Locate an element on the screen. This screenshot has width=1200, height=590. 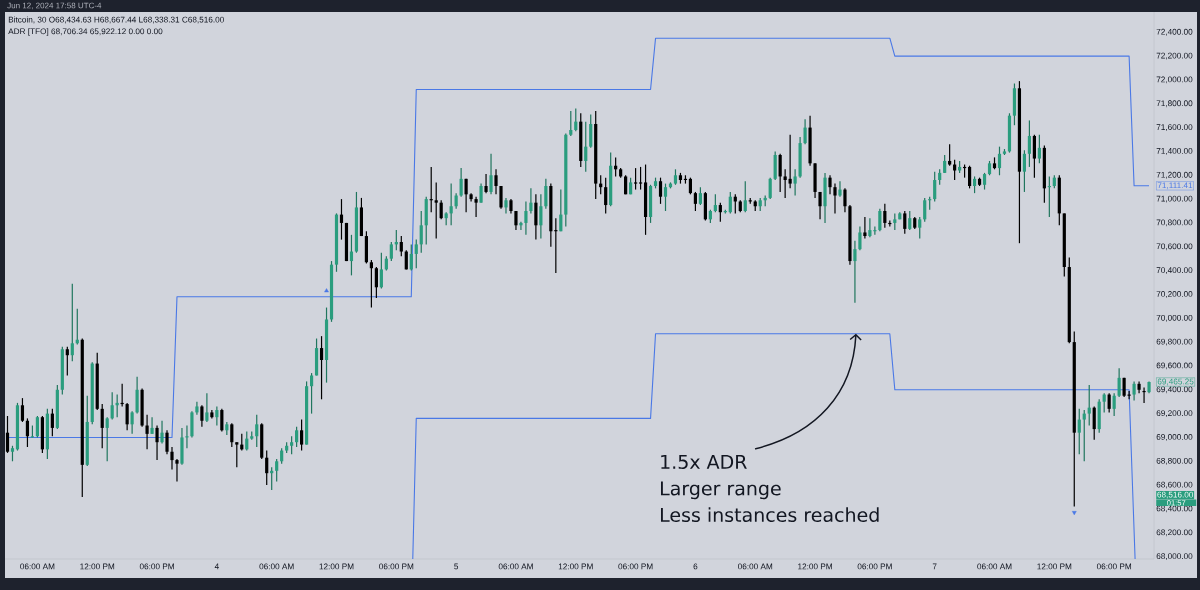
x-tick-label: 4 is located at coordinates (216, 566).